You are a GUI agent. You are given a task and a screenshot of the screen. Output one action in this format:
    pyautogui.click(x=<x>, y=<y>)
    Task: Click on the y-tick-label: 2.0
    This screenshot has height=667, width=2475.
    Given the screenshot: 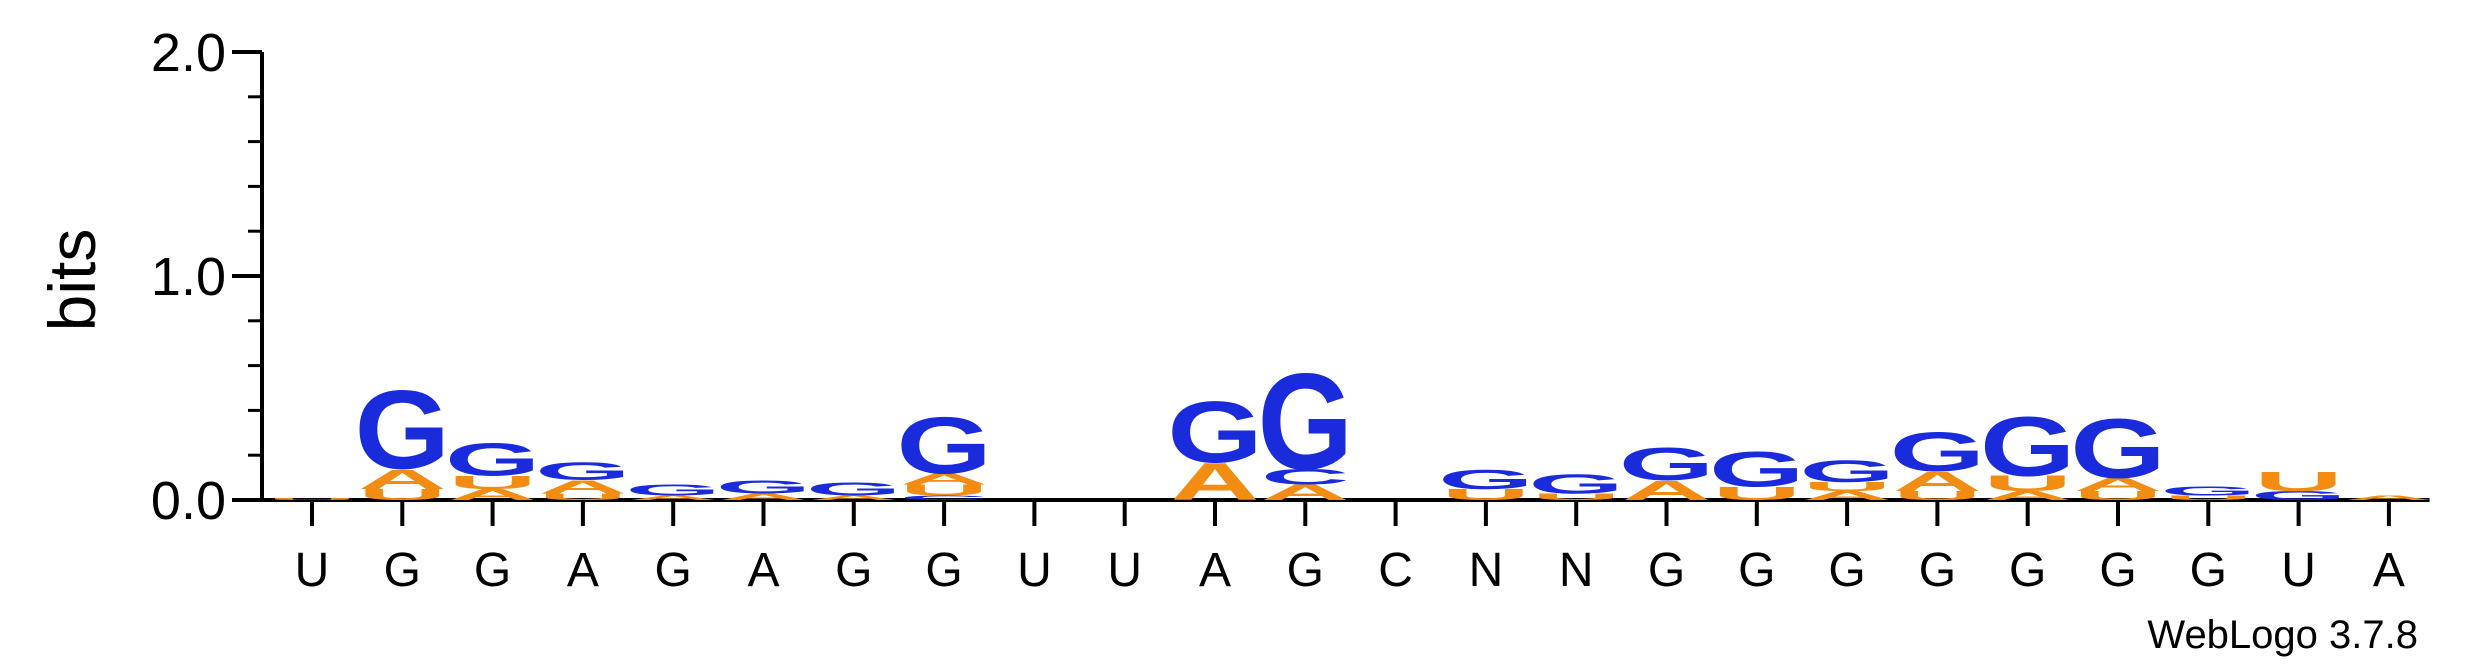 What is the action you would take?
    pyautogui.click(x=188, y=53)
    